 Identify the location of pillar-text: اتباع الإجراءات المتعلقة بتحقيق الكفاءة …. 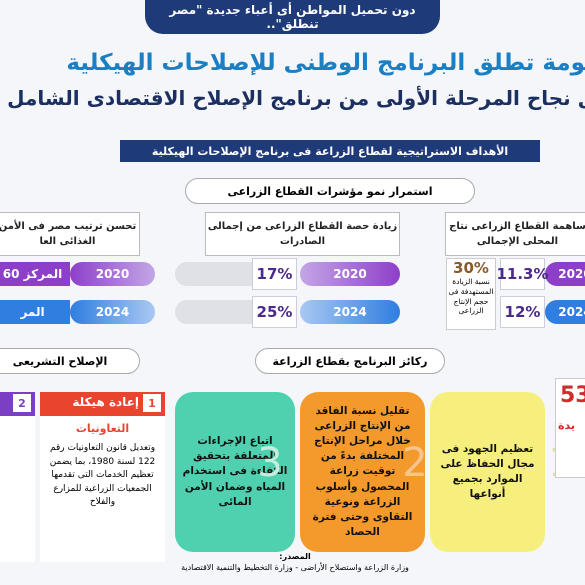
(235, 471).